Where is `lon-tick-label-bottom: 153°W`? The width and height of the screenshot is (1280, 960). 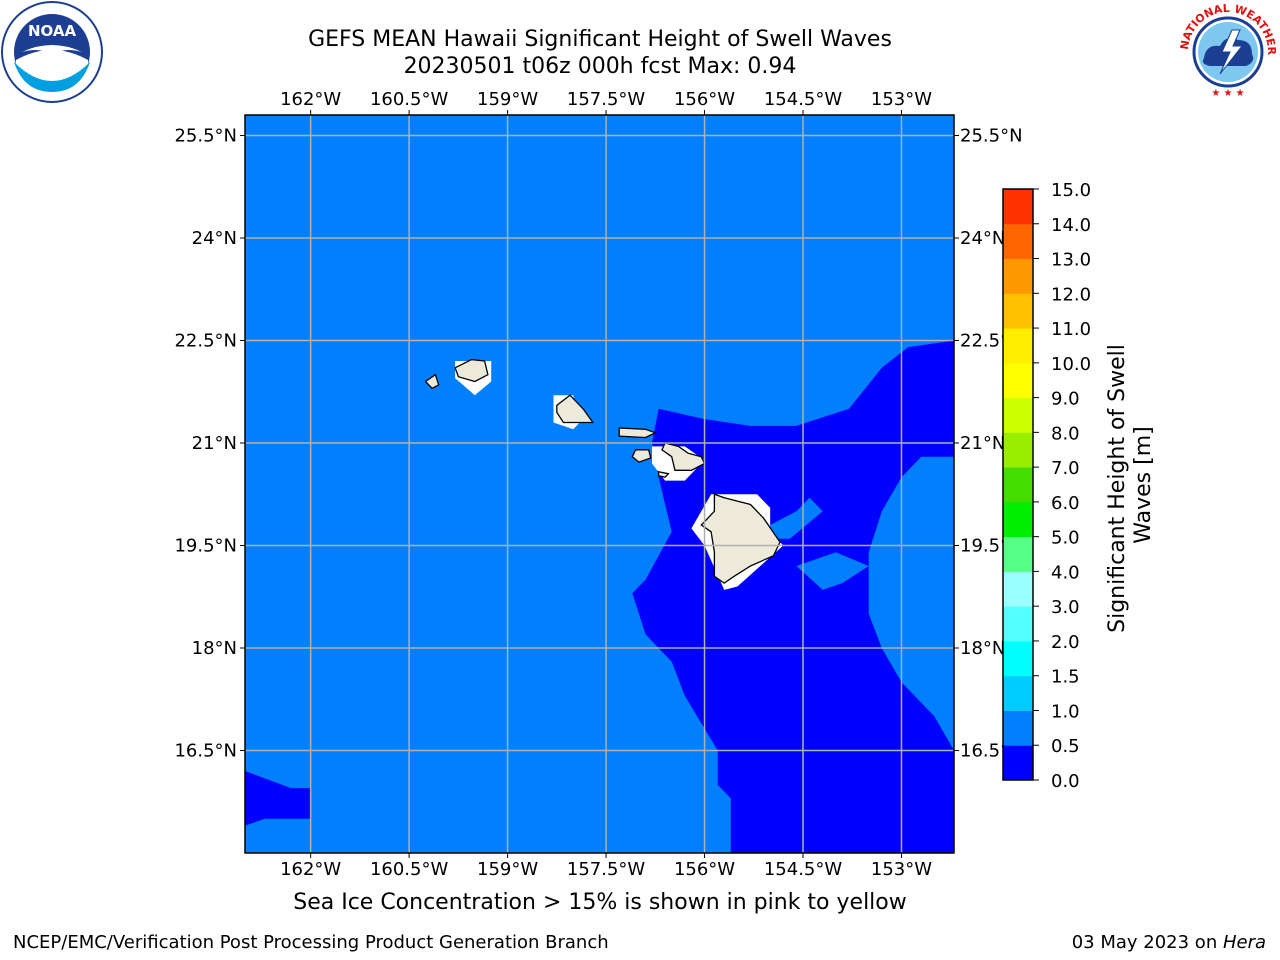 lon-tick-label-bottom: 153°W is located at coordinates (901, 869).